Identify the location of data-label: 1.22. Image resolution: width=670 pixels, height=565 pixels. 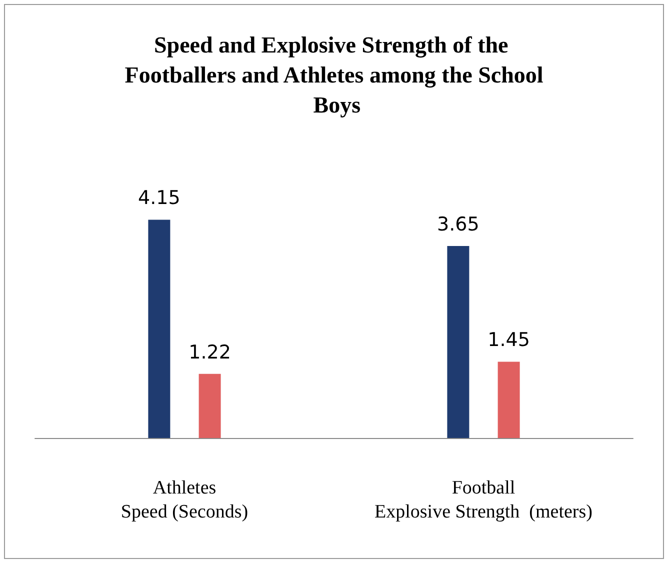
(209, 352).